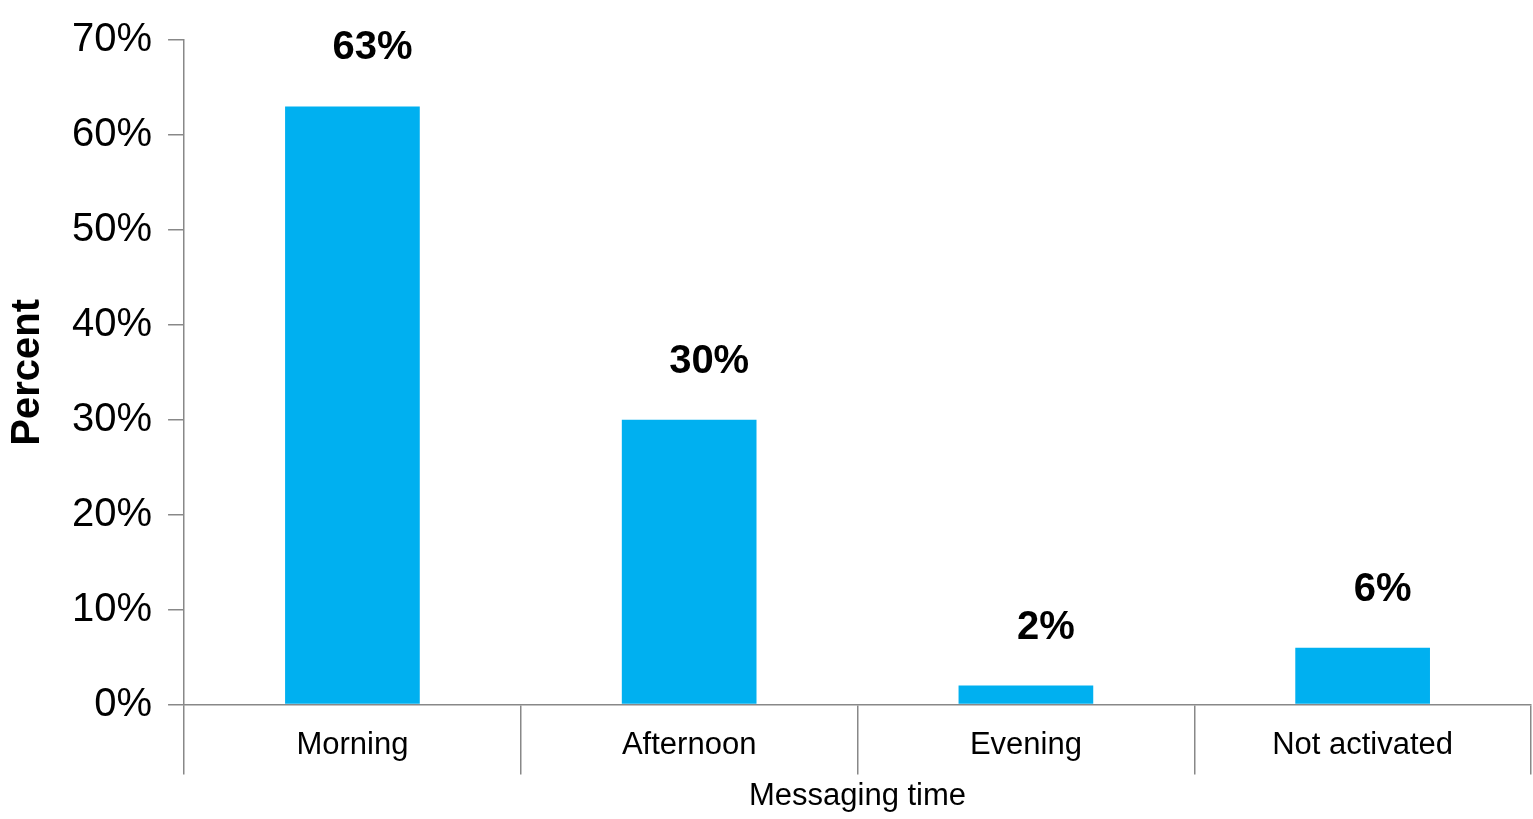 The image size is (1533, 819). Describe the element at coordinates (112, 511) in the screenshot. I see `y-tick-label: 20%` at that location.